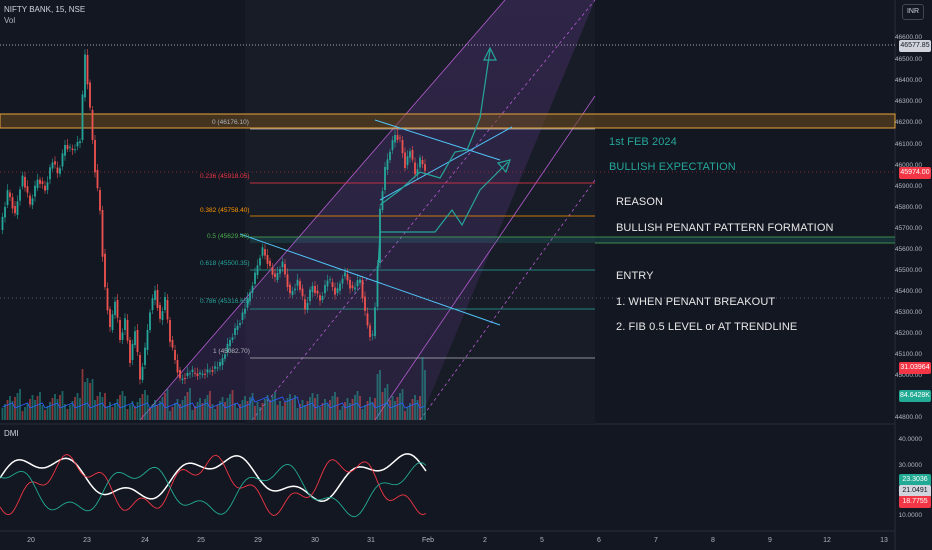 The height and width of the screenshot is (550, 932). I want to click on price-tick: 46000.00, so click(908, 165).